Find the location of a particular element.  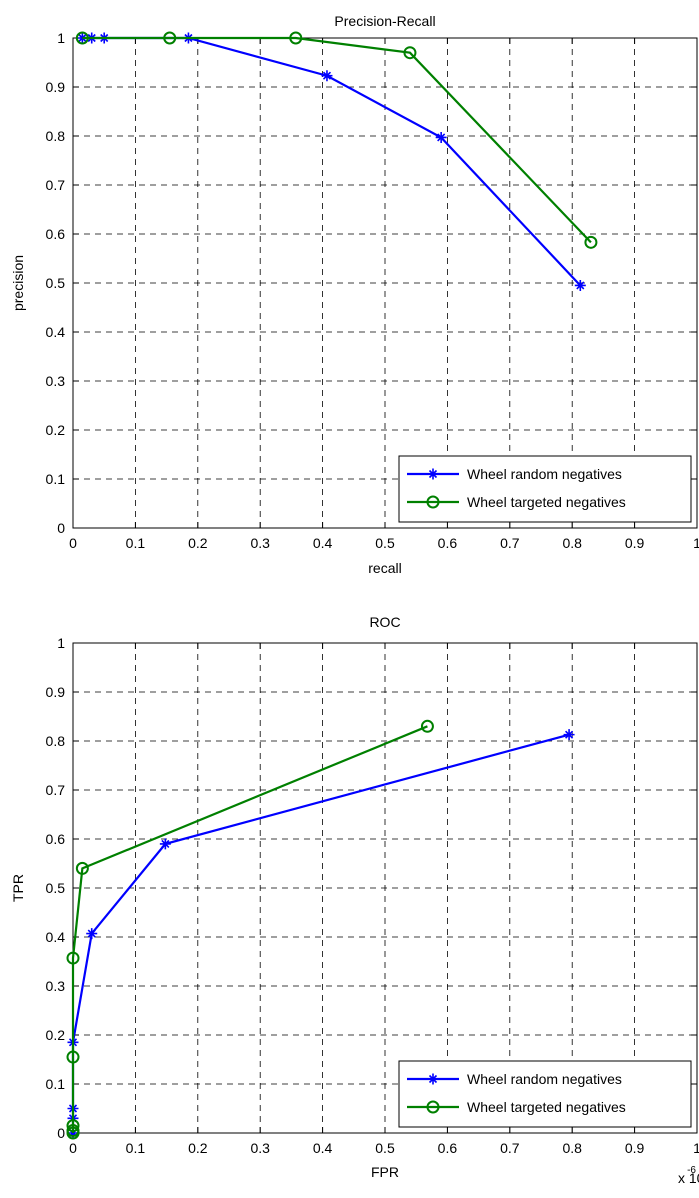

series-targeted-negatives is located at coordinates (336, 140).